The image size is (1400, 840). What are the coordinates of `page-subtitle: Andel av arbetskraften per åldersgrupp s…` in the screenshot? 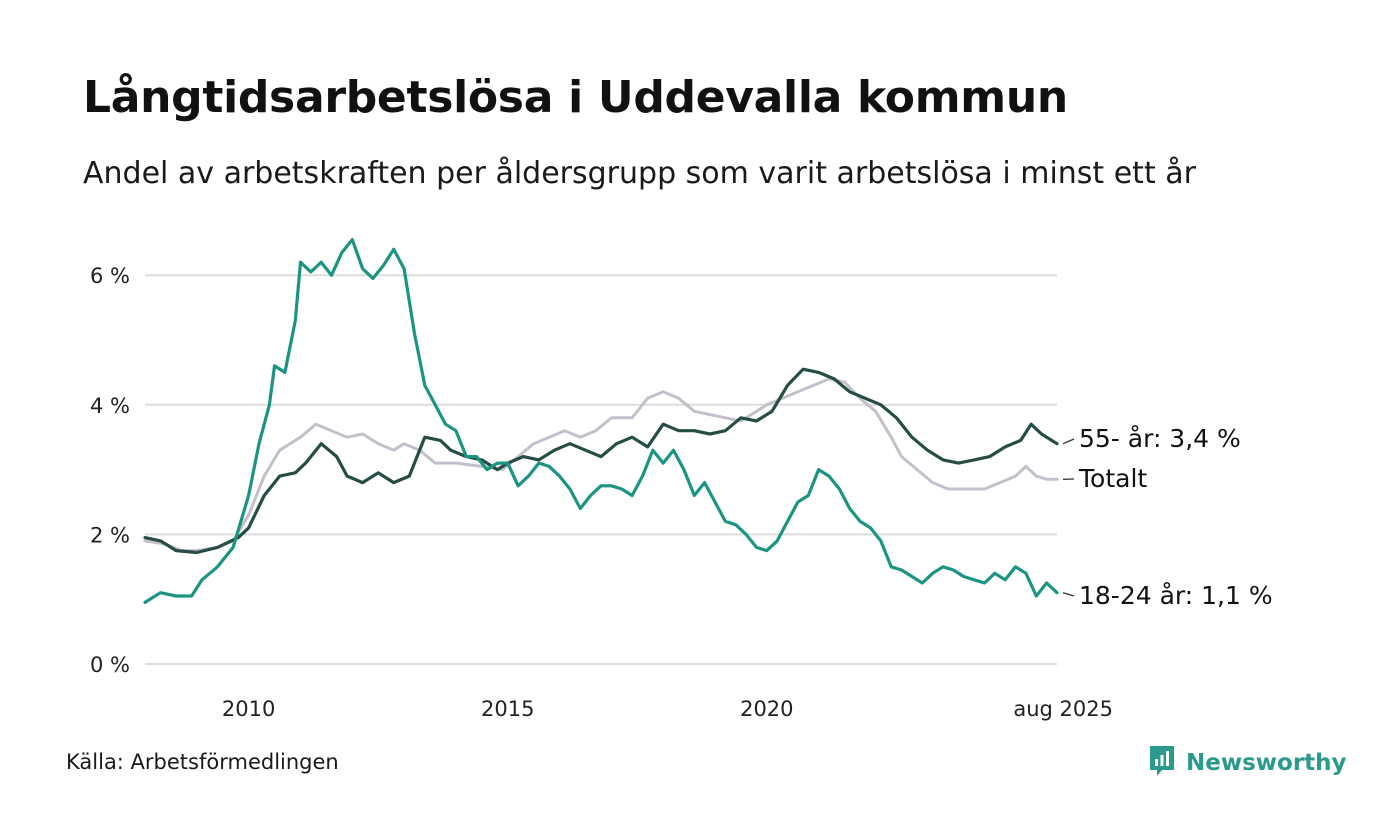 It's located at (639, 173).